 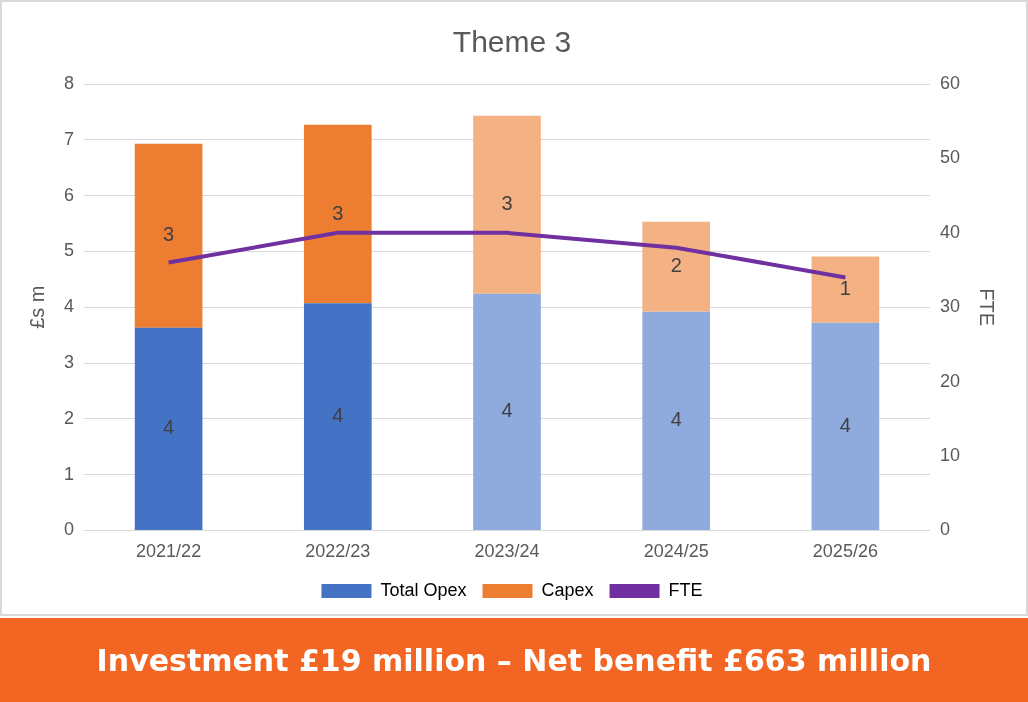 What do you see at coordinates (685, 589) in the screenshot?
I see `legend-label: FTE` at bounding box center [685, 589].